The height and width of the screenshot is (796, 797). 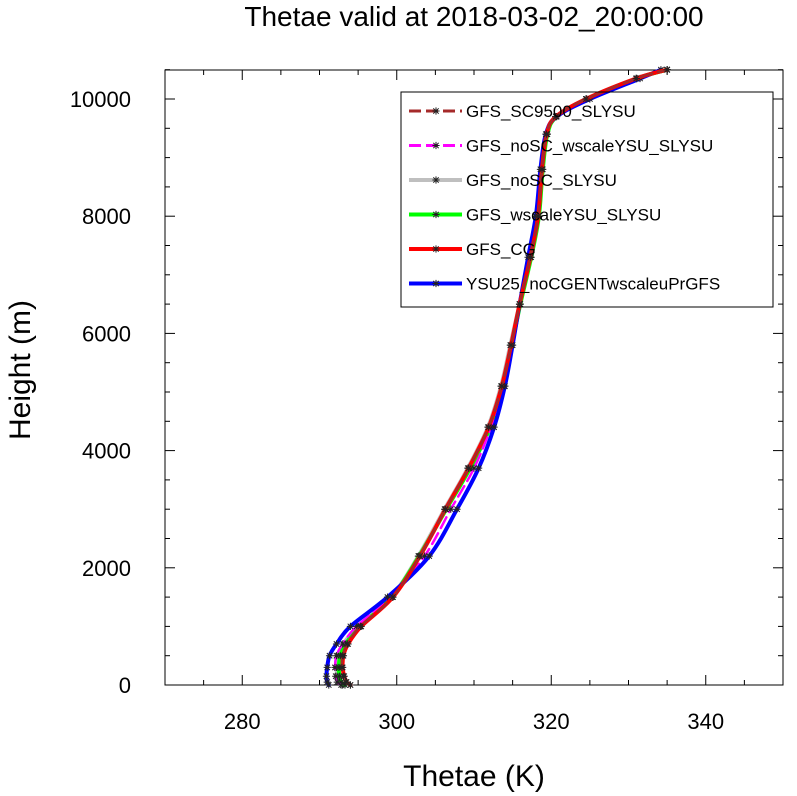 I want to click on legend-box, so click(x=587, y=199).